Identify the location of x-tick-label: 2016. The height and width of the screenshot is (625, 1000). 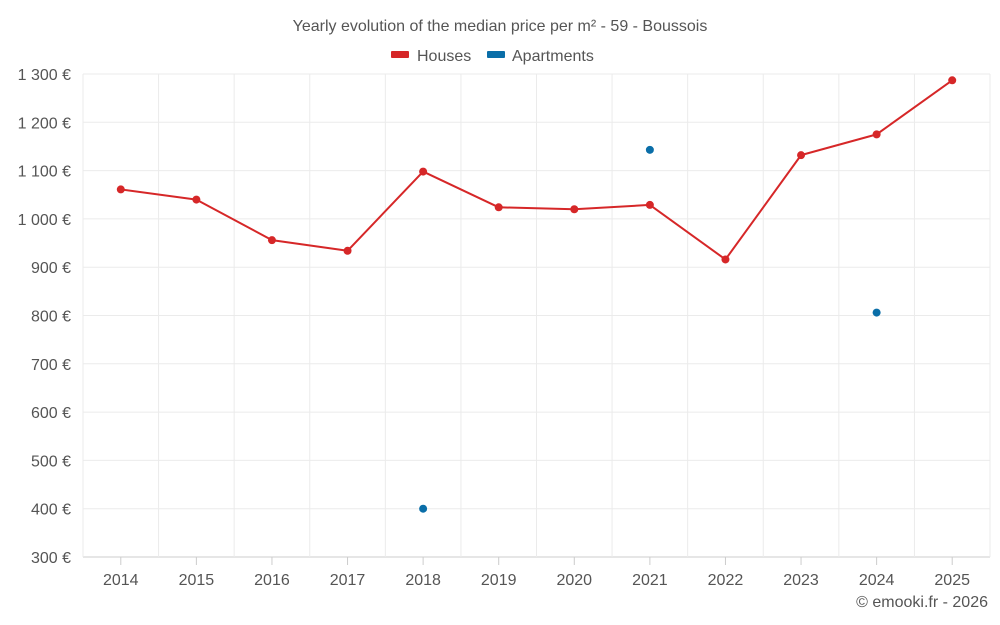
(272, 580).